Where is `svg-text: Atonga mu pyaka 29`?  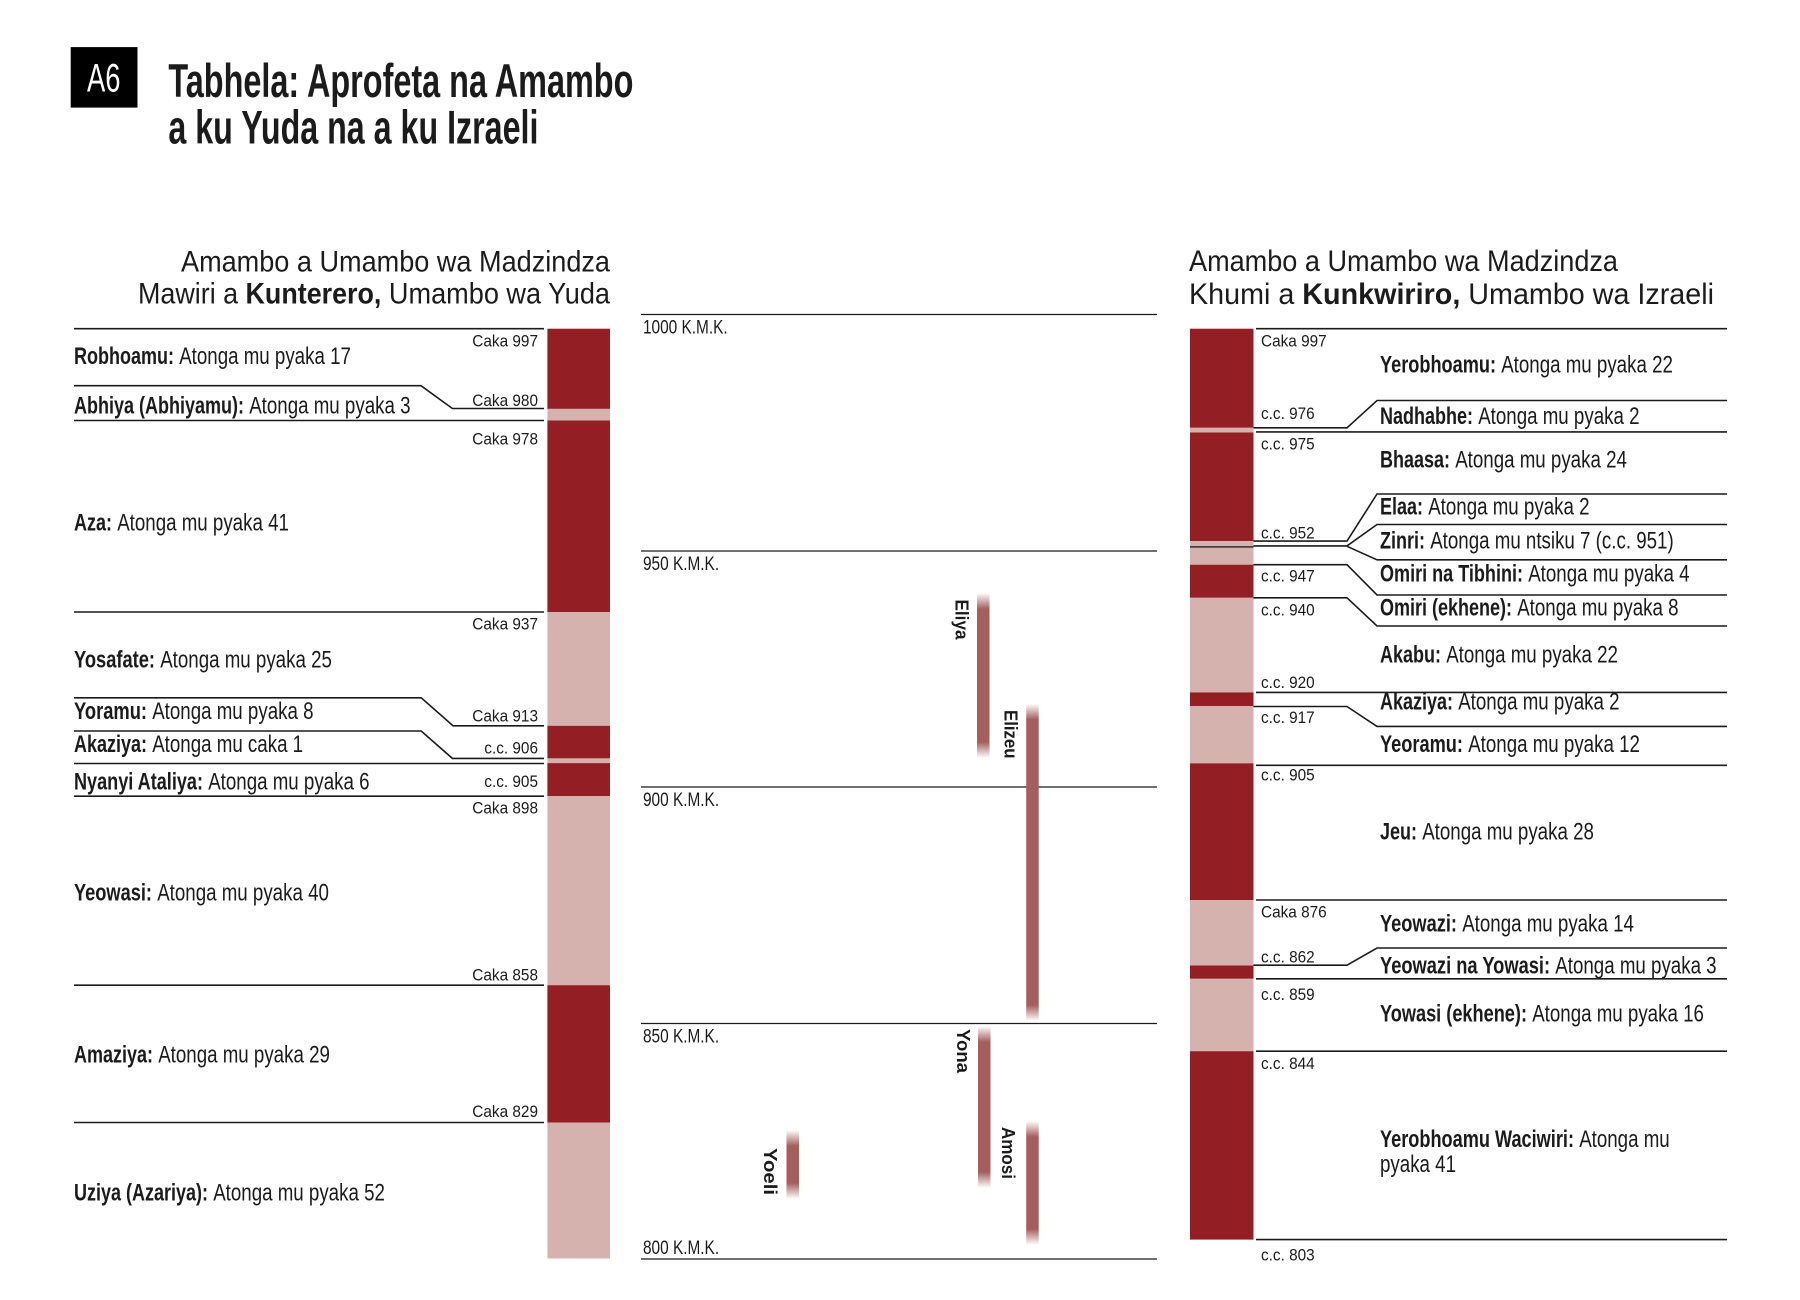 svg-text: Atonga mu pyaka 29 is located at coordinates (244, 1055).